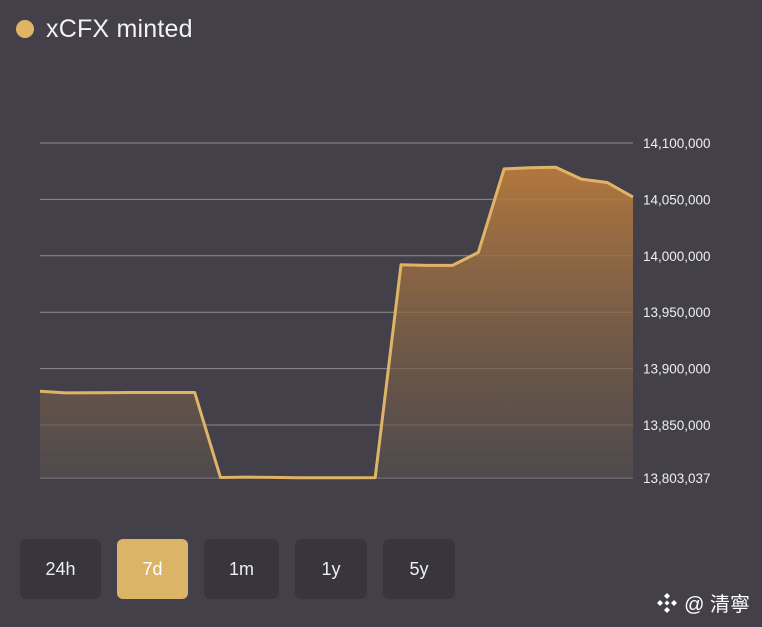  What do you see at coordinates (677, 256) in the screenshot?
I see `y-tick-label: 14,000,000` at bounding box center [677, 256].